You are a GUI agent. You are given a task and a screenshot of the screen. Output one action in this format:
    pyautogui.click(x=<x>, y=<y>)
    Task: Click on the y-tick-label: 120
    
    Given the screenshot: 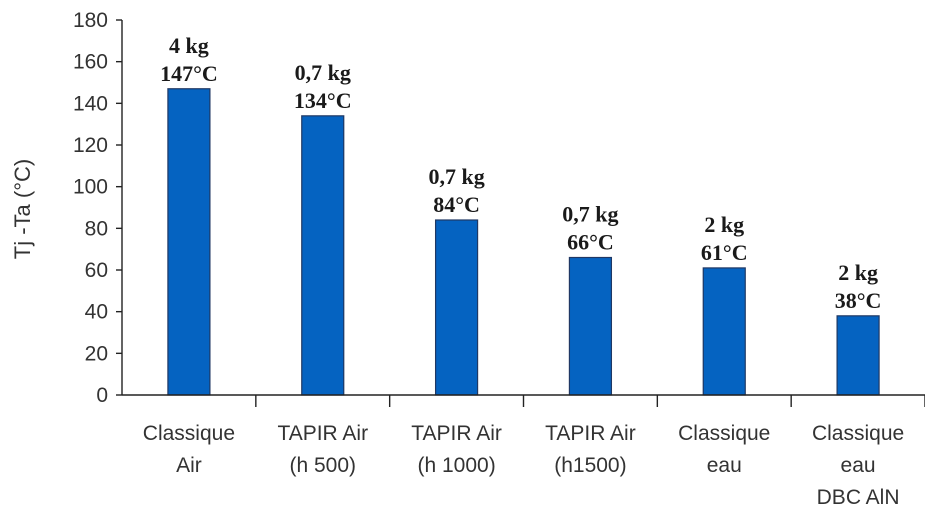 What is the action you would take?
    pyautogui.click(x=90, y=145)
    